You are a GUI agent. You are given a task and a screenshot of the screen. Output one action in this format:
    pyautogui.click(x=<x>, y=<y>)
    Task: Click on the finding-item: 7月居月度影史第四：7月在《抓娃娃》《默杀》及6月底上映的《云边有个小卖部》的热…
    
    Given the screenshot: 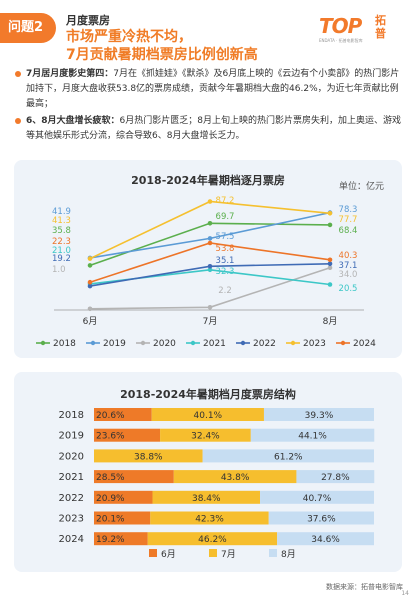 What is the action you would take?
    pyautogui.click(x=208, y=89)
    